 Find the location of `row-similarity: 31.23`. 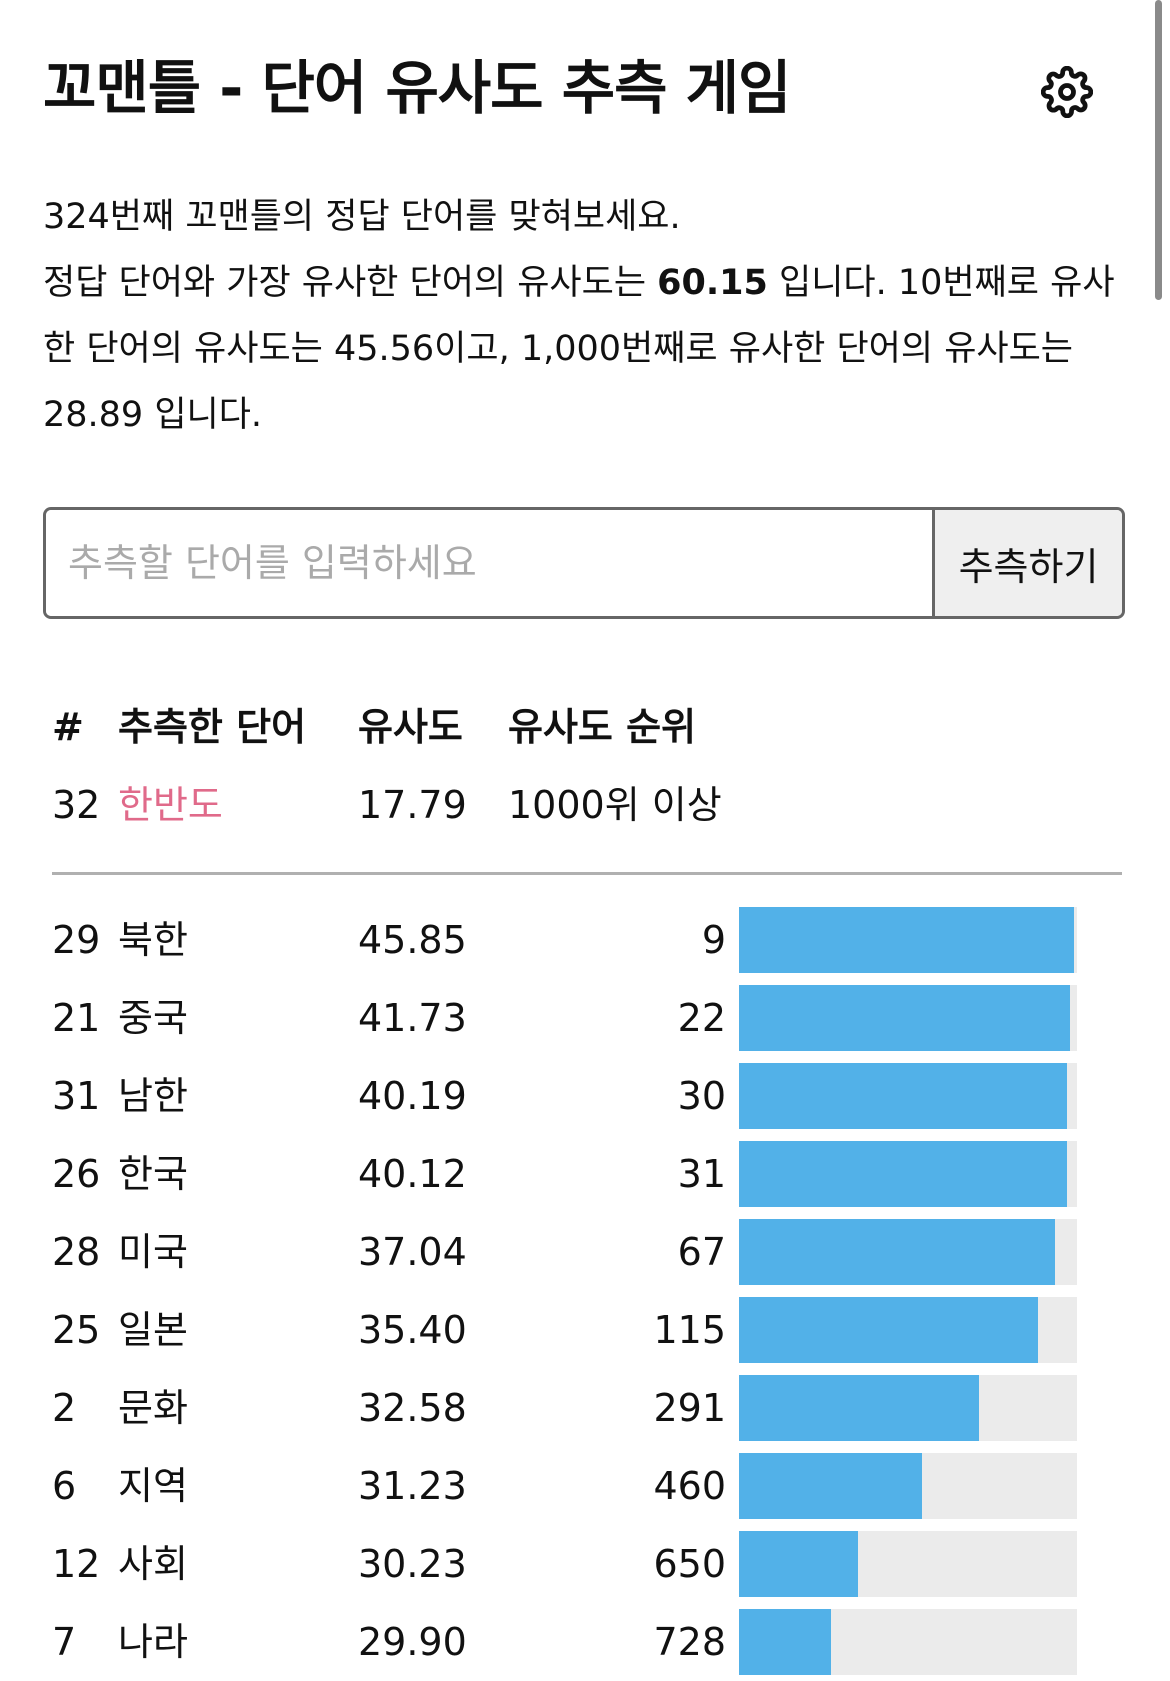

row-similarity: 31.23 is located at coordinates (412, 1486).